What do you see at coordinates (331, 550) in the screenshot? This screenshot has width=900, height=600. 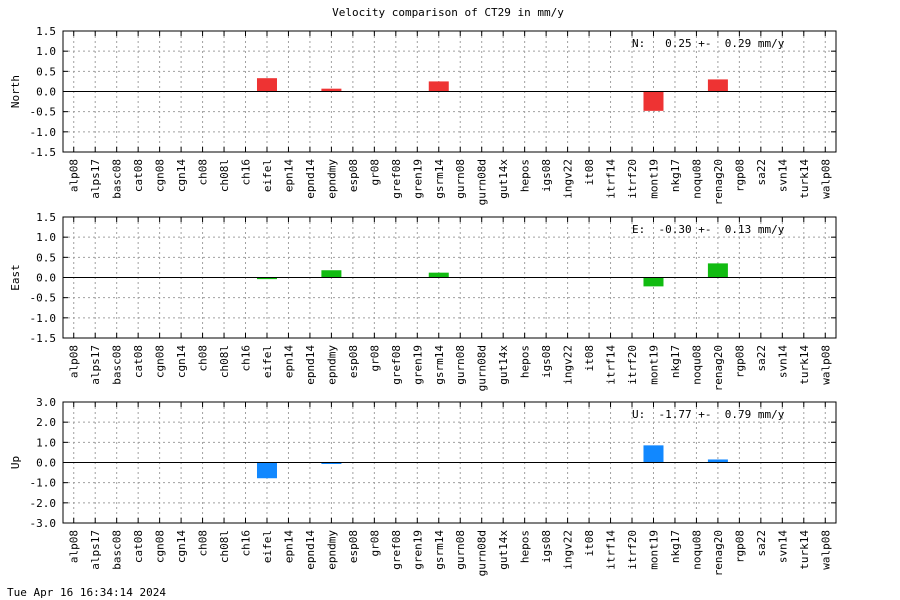 I see `x-tick-label: epndmy` at bounding box center [331, 550].